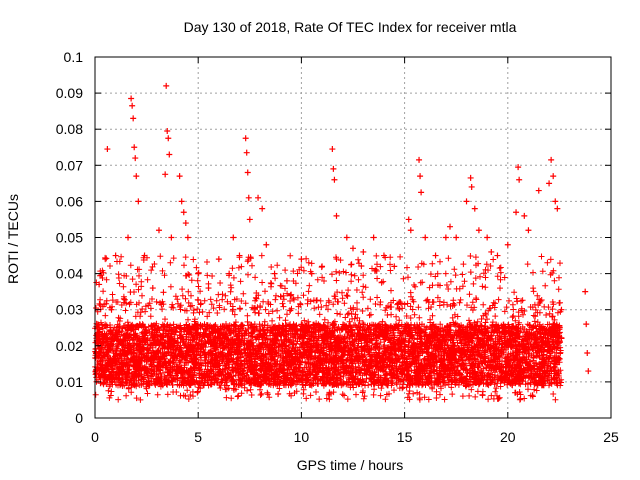 The image size is (640, 480). Describe the element at coordinates (350, 465) in the screenshot. I see `x-axis-label: GPS time / hours` at that location.